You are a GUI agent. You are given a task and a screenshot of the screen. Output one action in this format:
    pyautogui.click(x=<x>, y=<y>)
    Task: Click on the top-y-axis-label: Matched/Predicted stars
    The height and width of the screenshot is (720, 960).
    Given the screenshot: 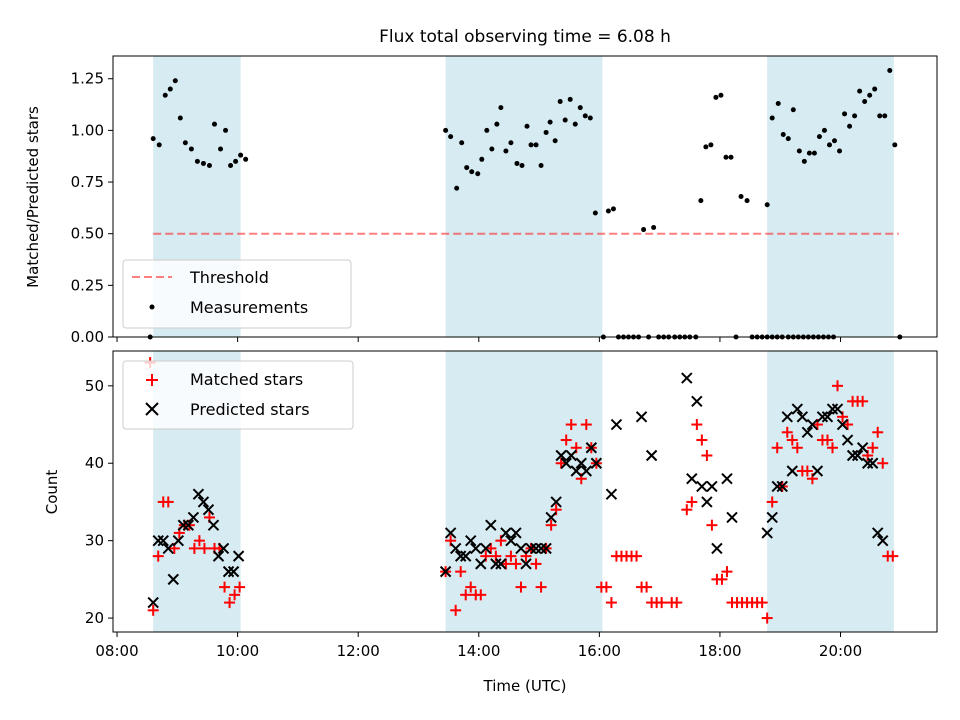 What is the action you would take?
    pyautogui.click(x=33, y=197)
    